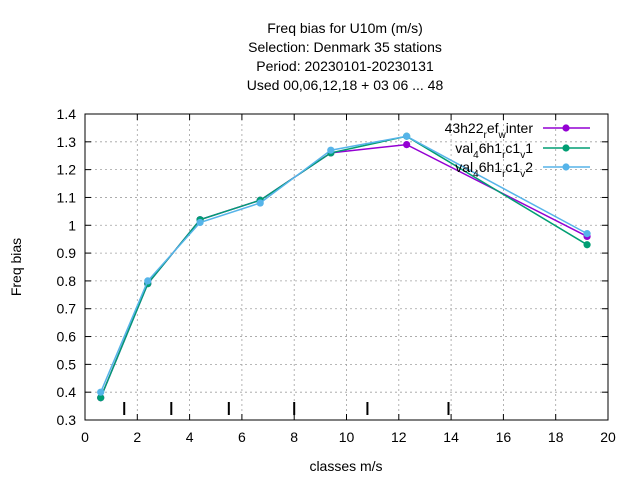 The width and height of the screenshot is (640, 480). What do you see at coordinates (67, 420) in the screenshot?
I see `y-tick-label: 0.3` at bounding box center [67, 420].